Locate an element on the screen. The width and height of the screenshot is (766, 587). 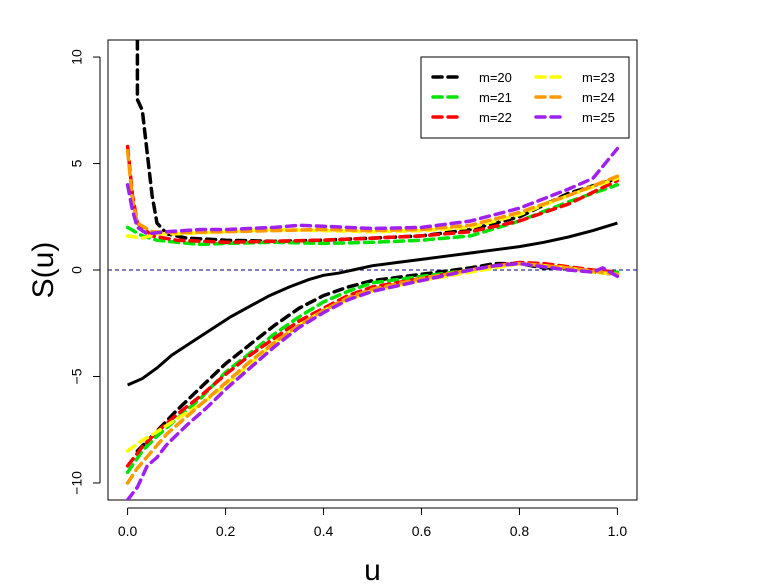
legend-label: m=20 is located at coordinates (495, 77).